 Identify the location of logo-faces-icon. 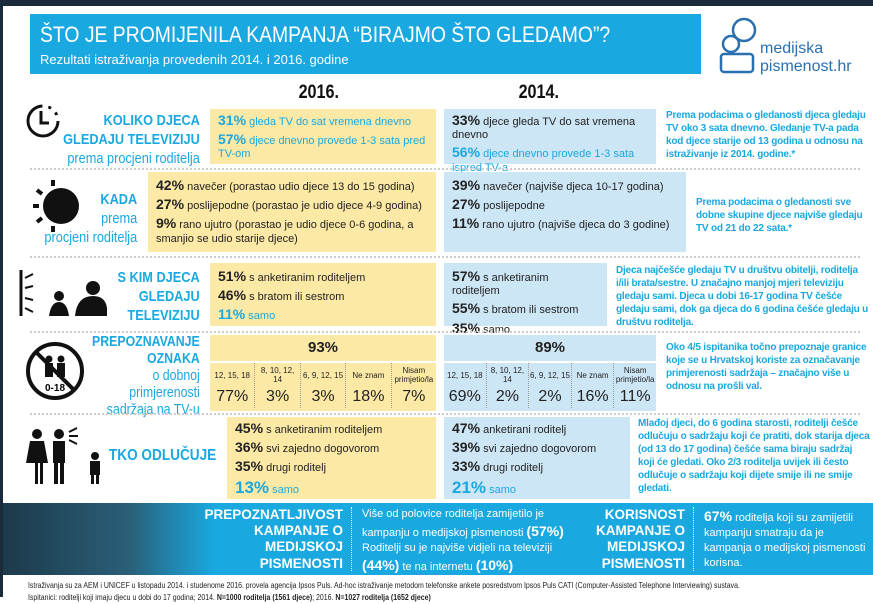
(738, 45).